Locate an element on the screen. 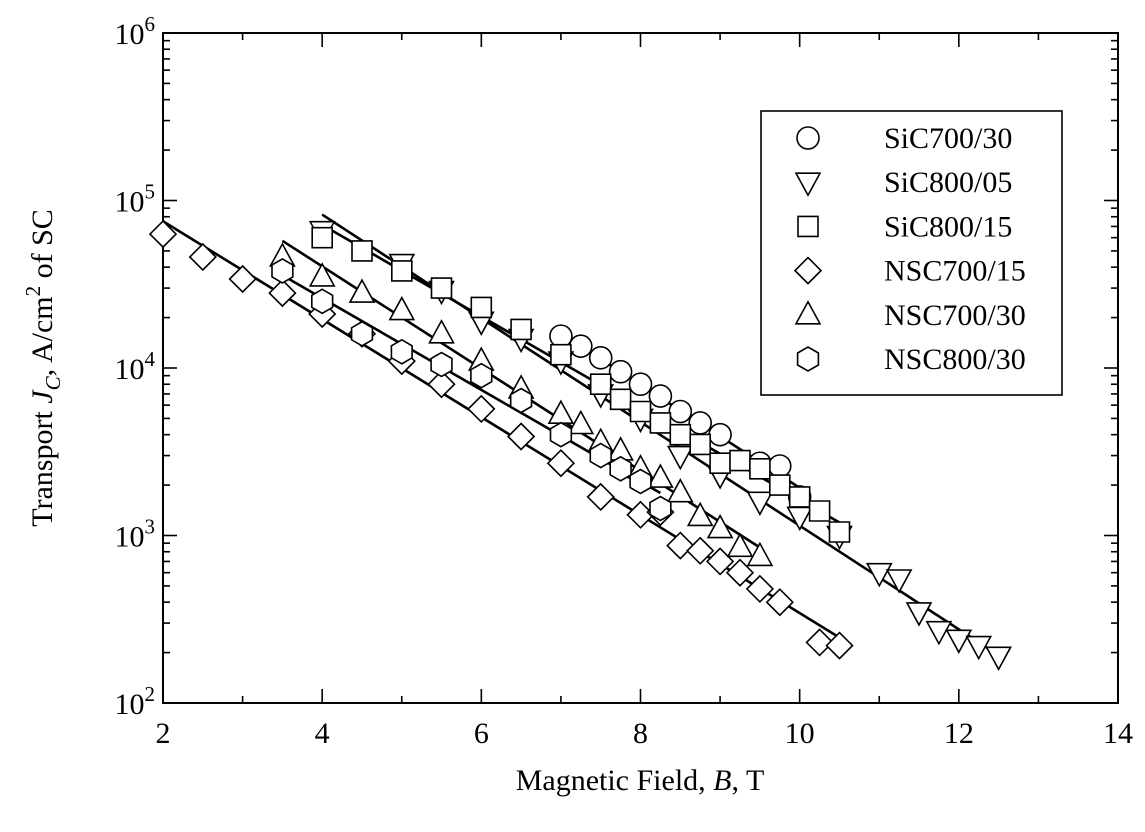  y-tick-label: 10⁴ is located at coordinates (135, 366).